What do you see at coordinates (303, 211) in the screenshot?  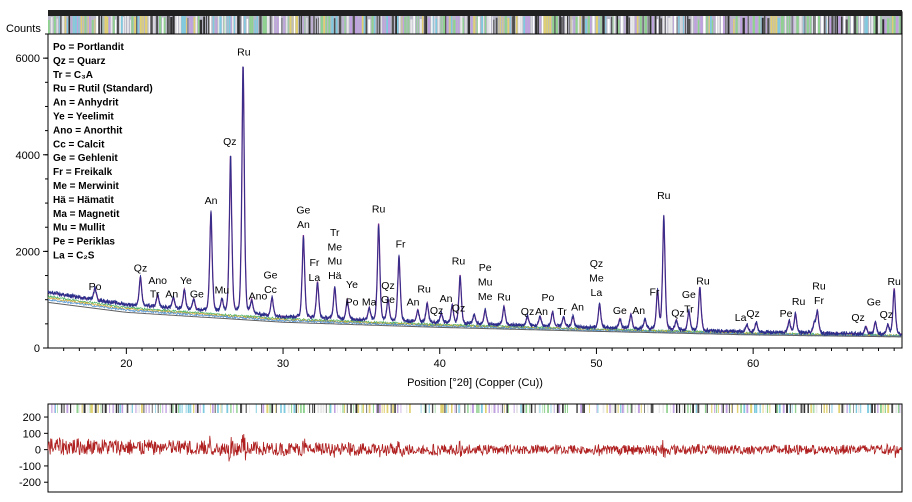 I see `peak-label: Ge` at bounding box center [303, 211].